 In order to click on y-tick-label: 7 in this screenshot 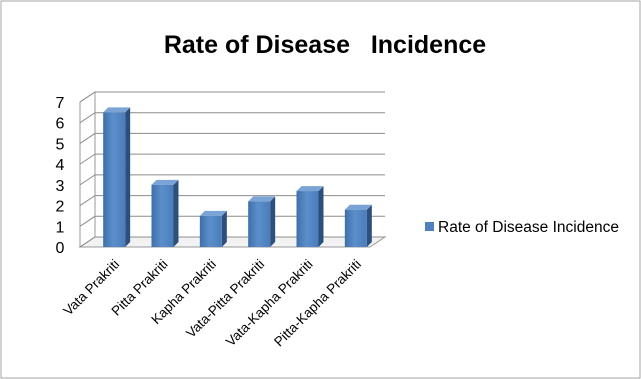, I will do `click(60, 103)`.